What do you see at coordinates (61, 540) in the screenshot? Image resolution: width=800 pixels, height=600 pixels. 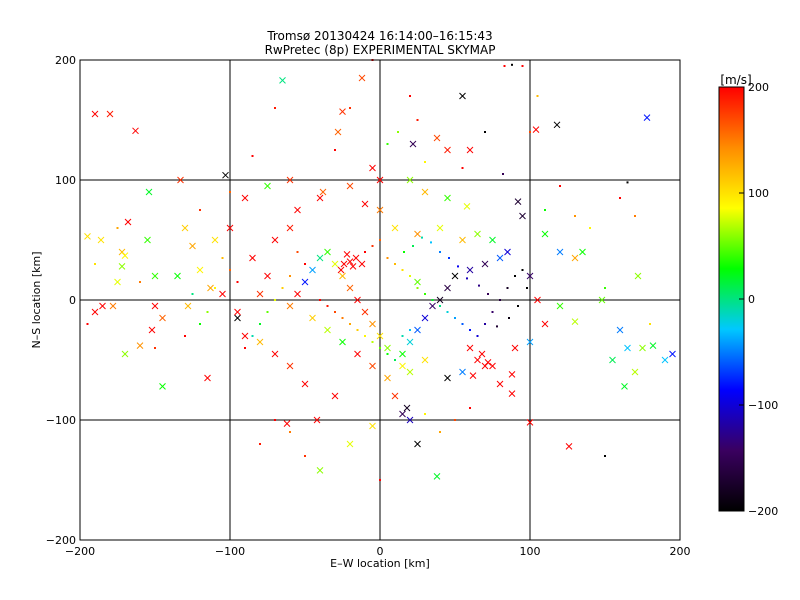 I see `y-tick-label: −200` at bounding box center [61, 540].